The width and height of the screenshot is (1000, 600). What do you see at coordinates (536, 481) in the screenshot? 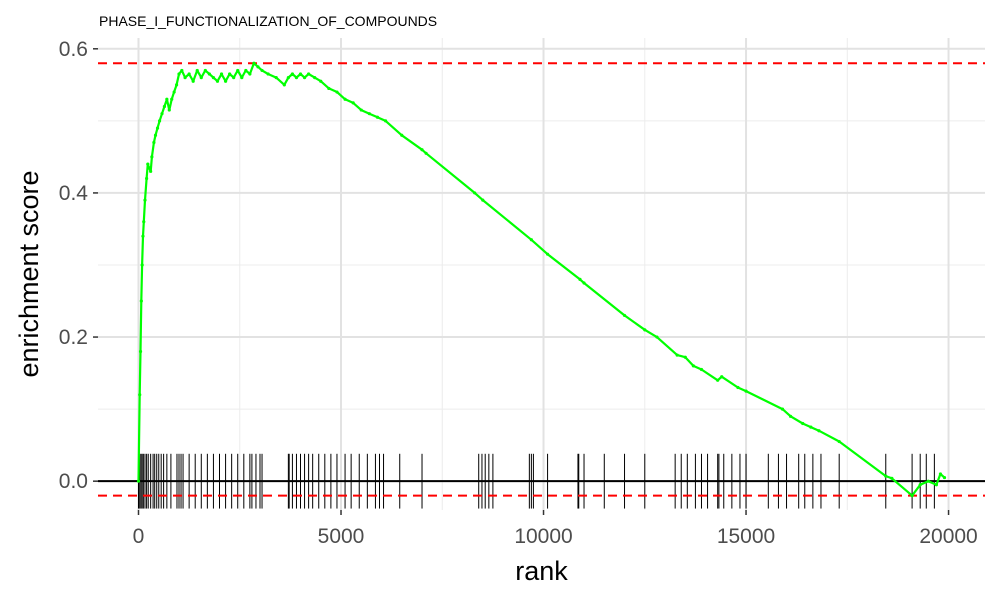
I see `hit-marks` at bounding box center [536, 481].